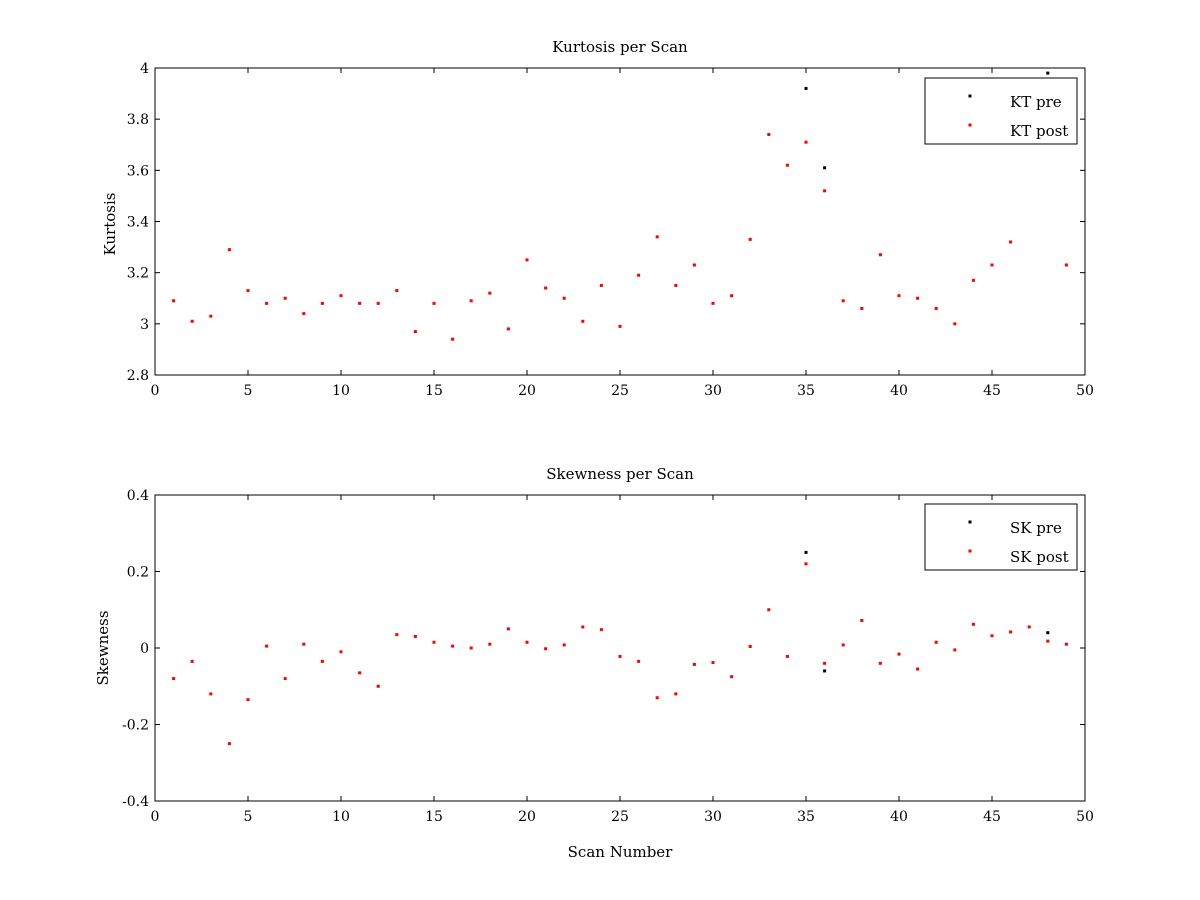 This screenshot has height=900, width=1200. I want to click on kurtosis-y-tick-label: 3, so click(144, 325).